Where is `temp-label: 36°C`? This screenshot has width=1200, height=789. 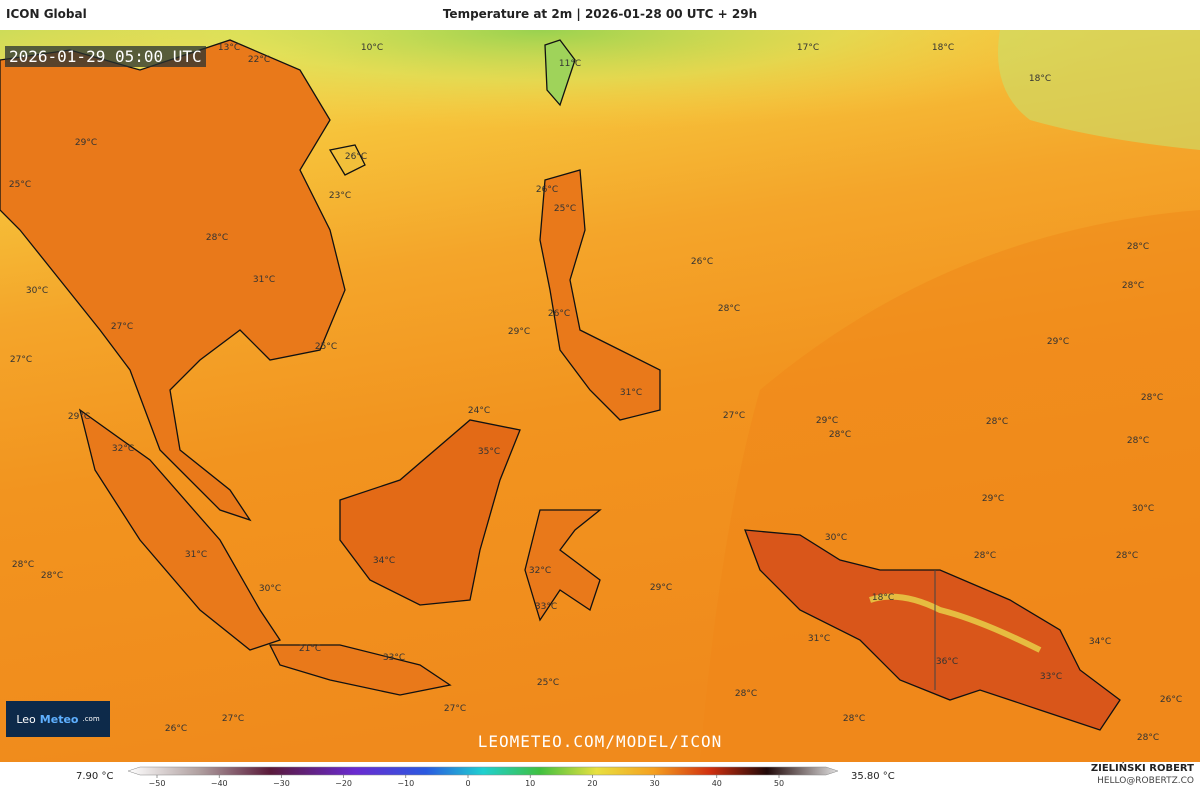 temp-label: 36°C is located at coordinates (947, 662).